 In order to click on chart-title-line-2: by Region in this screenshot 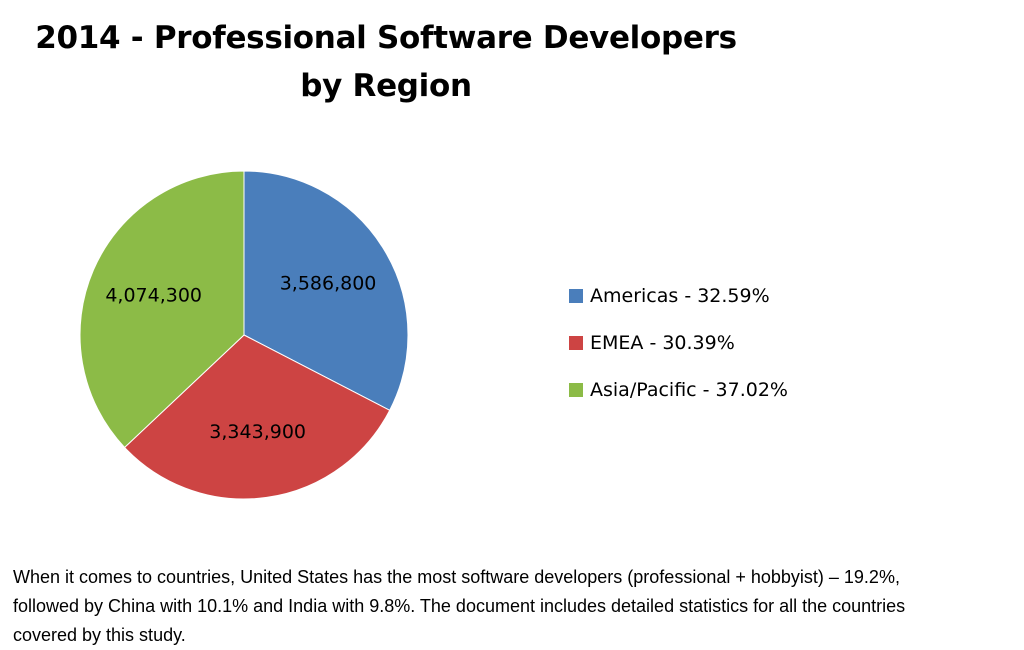, I will do `click(386, 86)`.